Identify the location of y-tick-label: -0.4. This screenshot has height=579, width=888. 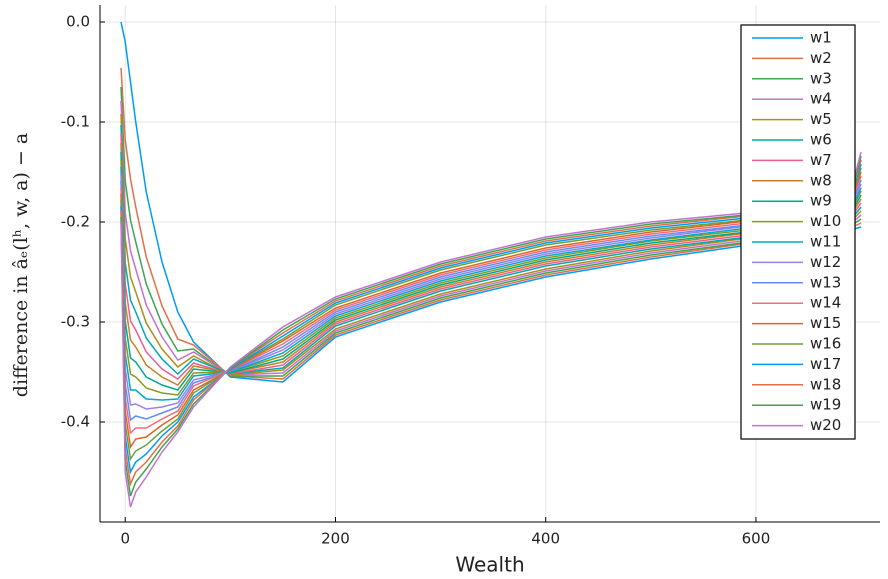
(75, 422).